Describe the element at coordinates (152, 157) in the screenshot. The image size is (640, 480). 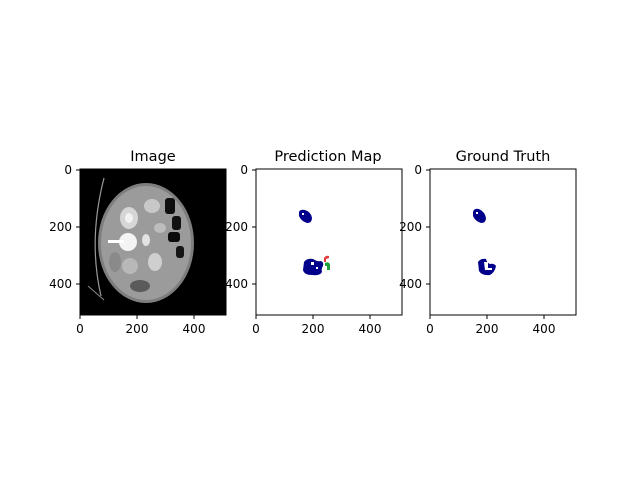
I see `panel-title: Image` at that location.